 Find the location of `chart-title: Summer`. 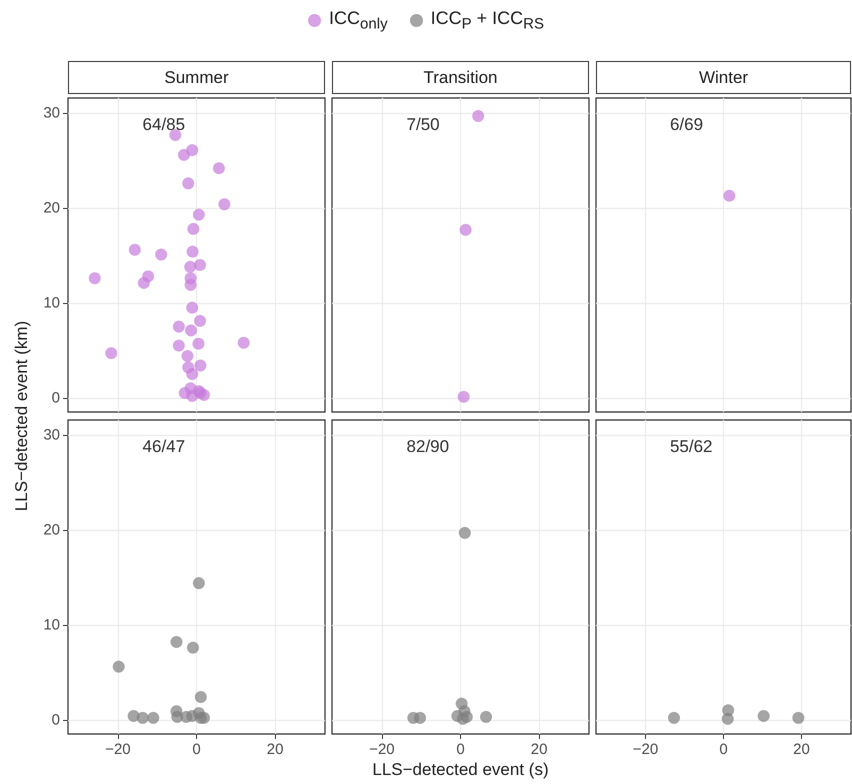

chart-title: Summer is located at coordinates (196, 77).